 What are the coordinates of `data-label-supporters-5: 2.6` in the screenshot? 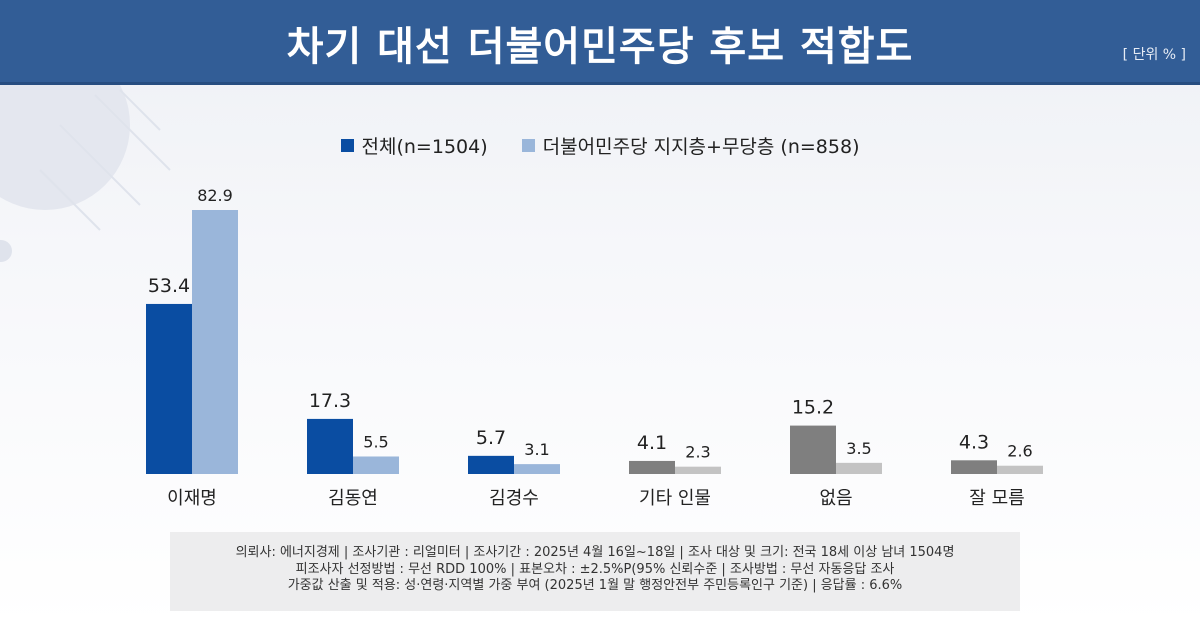 It's located at (1019, 451).